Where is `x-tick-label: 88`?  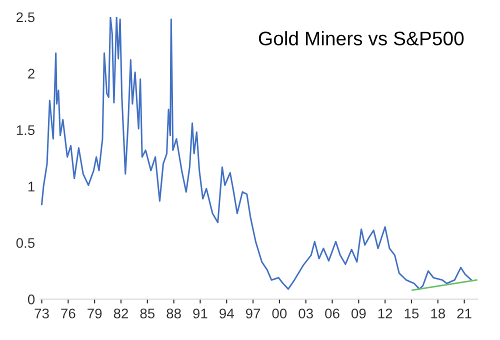 x-tick-label: 88 is located at coordinates (173, 313).